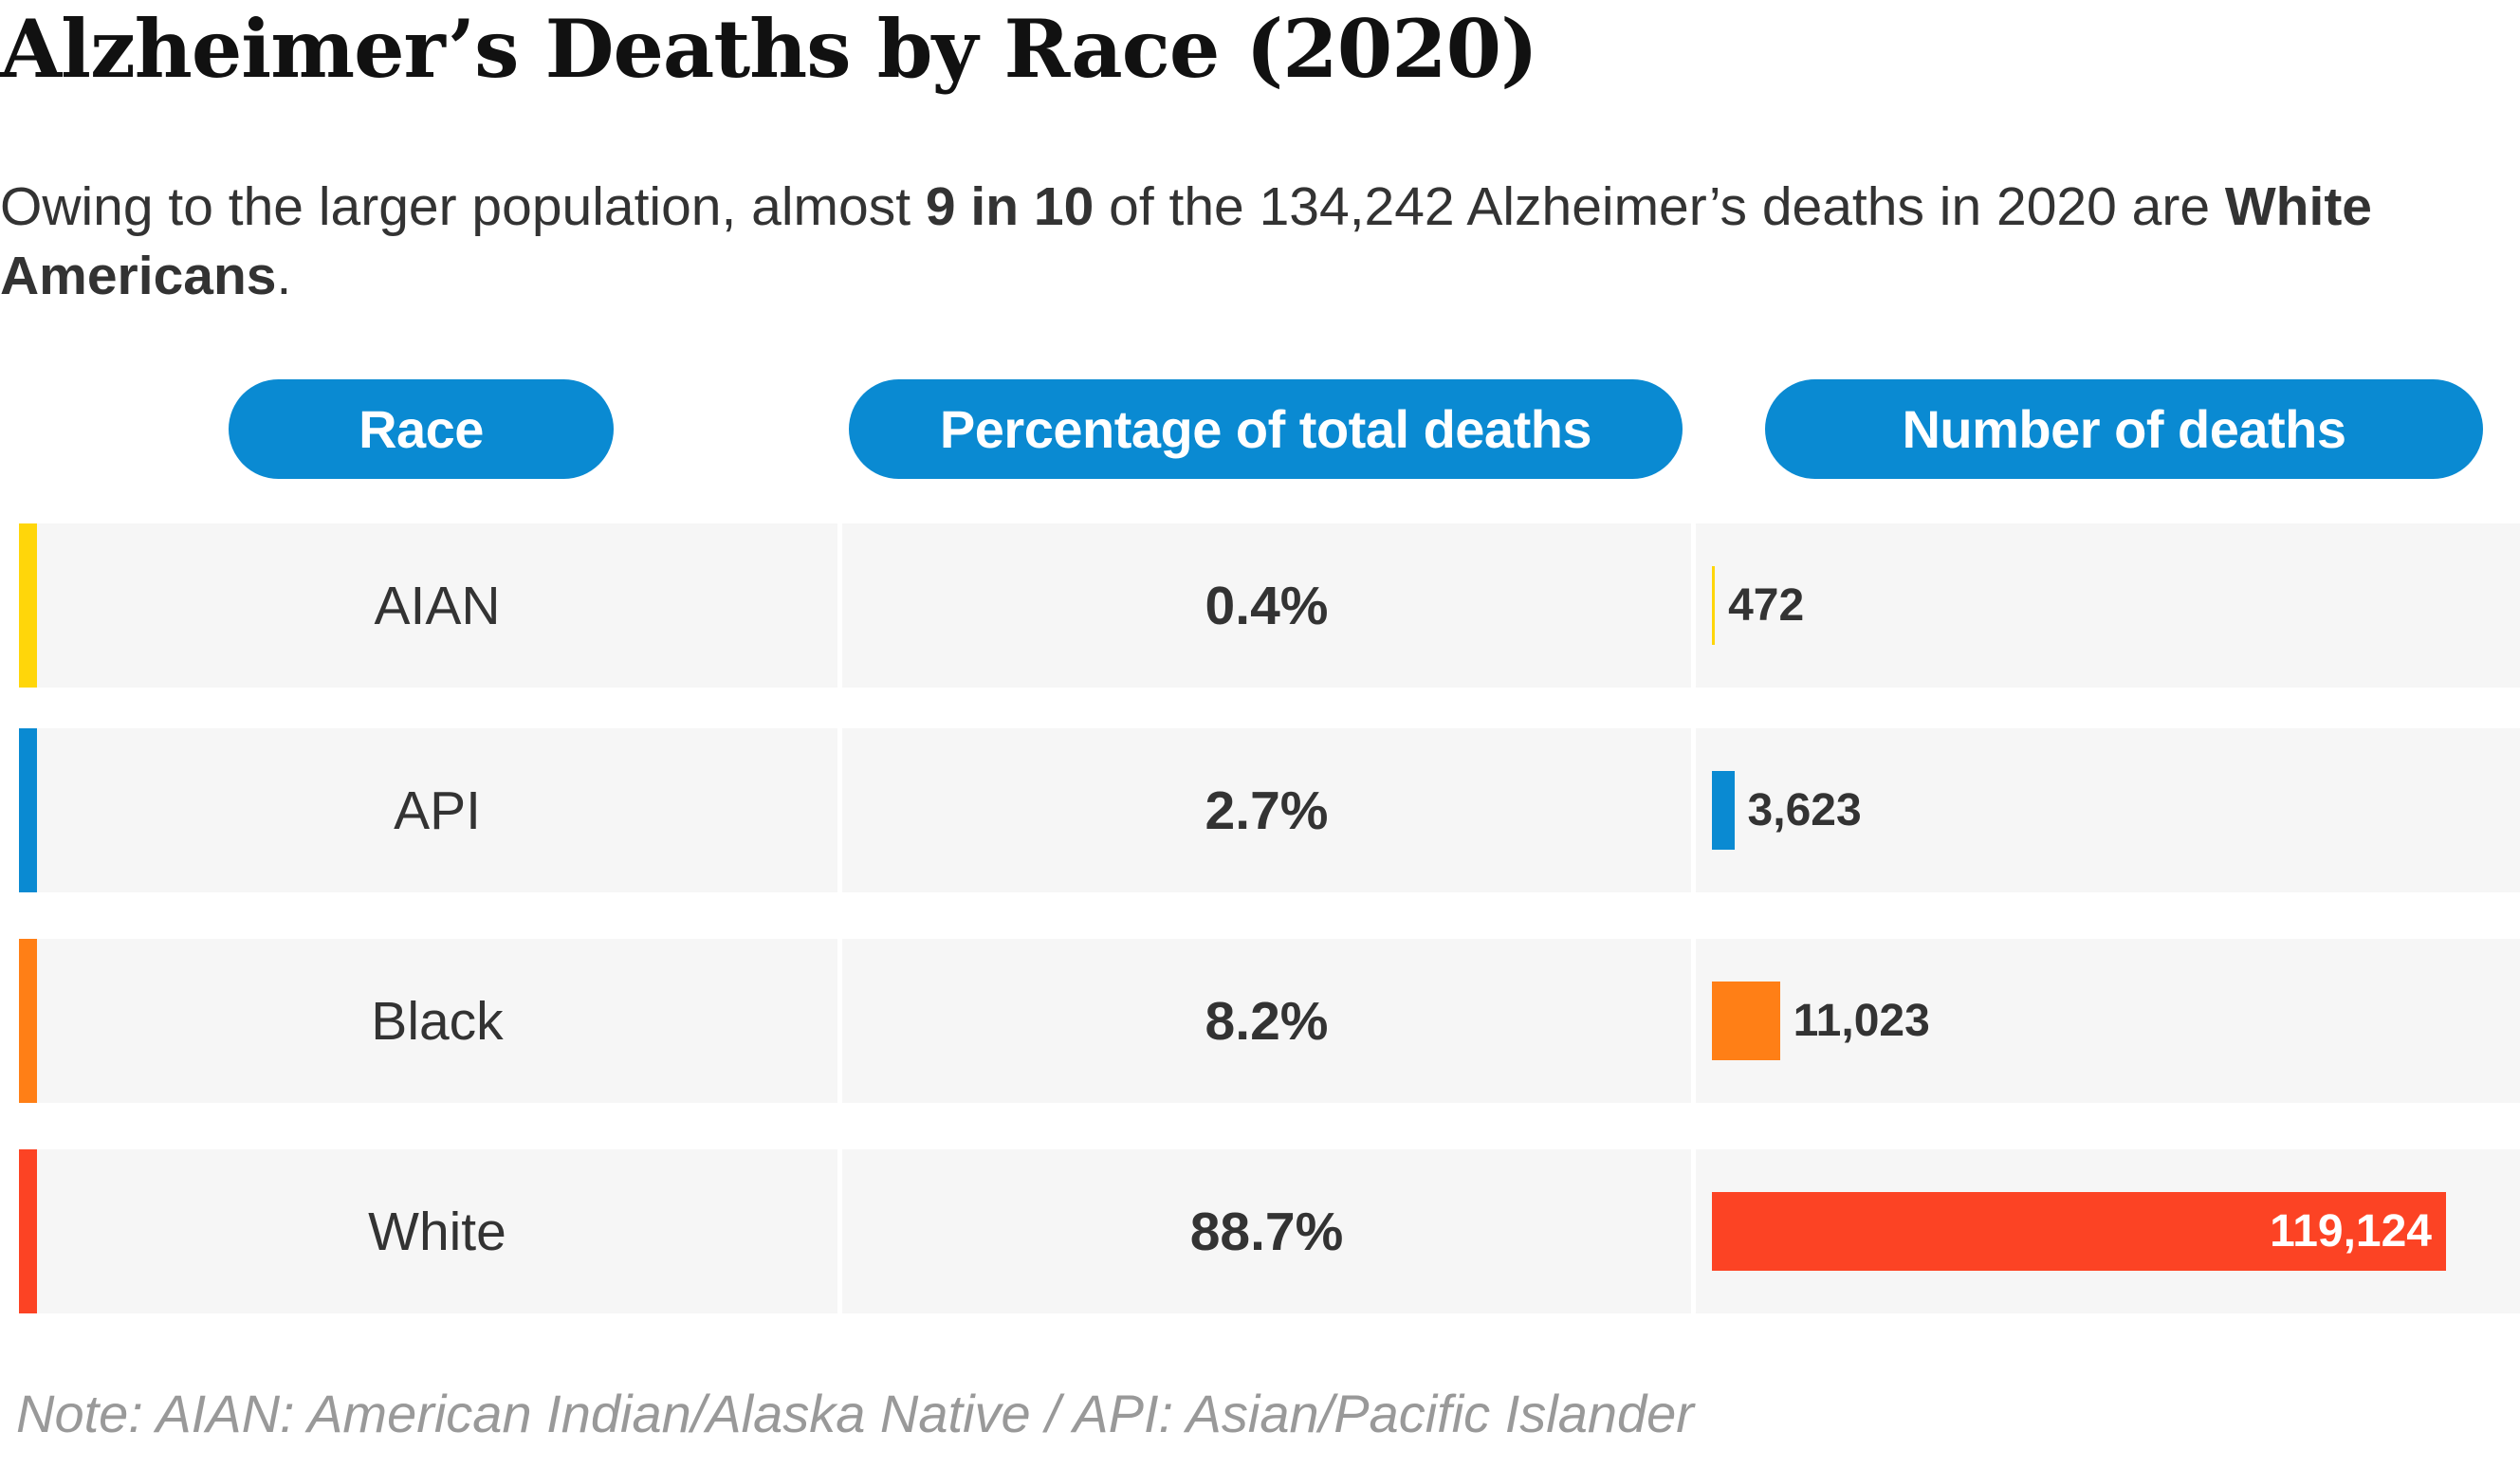 The image size is (2520, 1468). I want to click on column-header-race: Race, so click(421, 429).